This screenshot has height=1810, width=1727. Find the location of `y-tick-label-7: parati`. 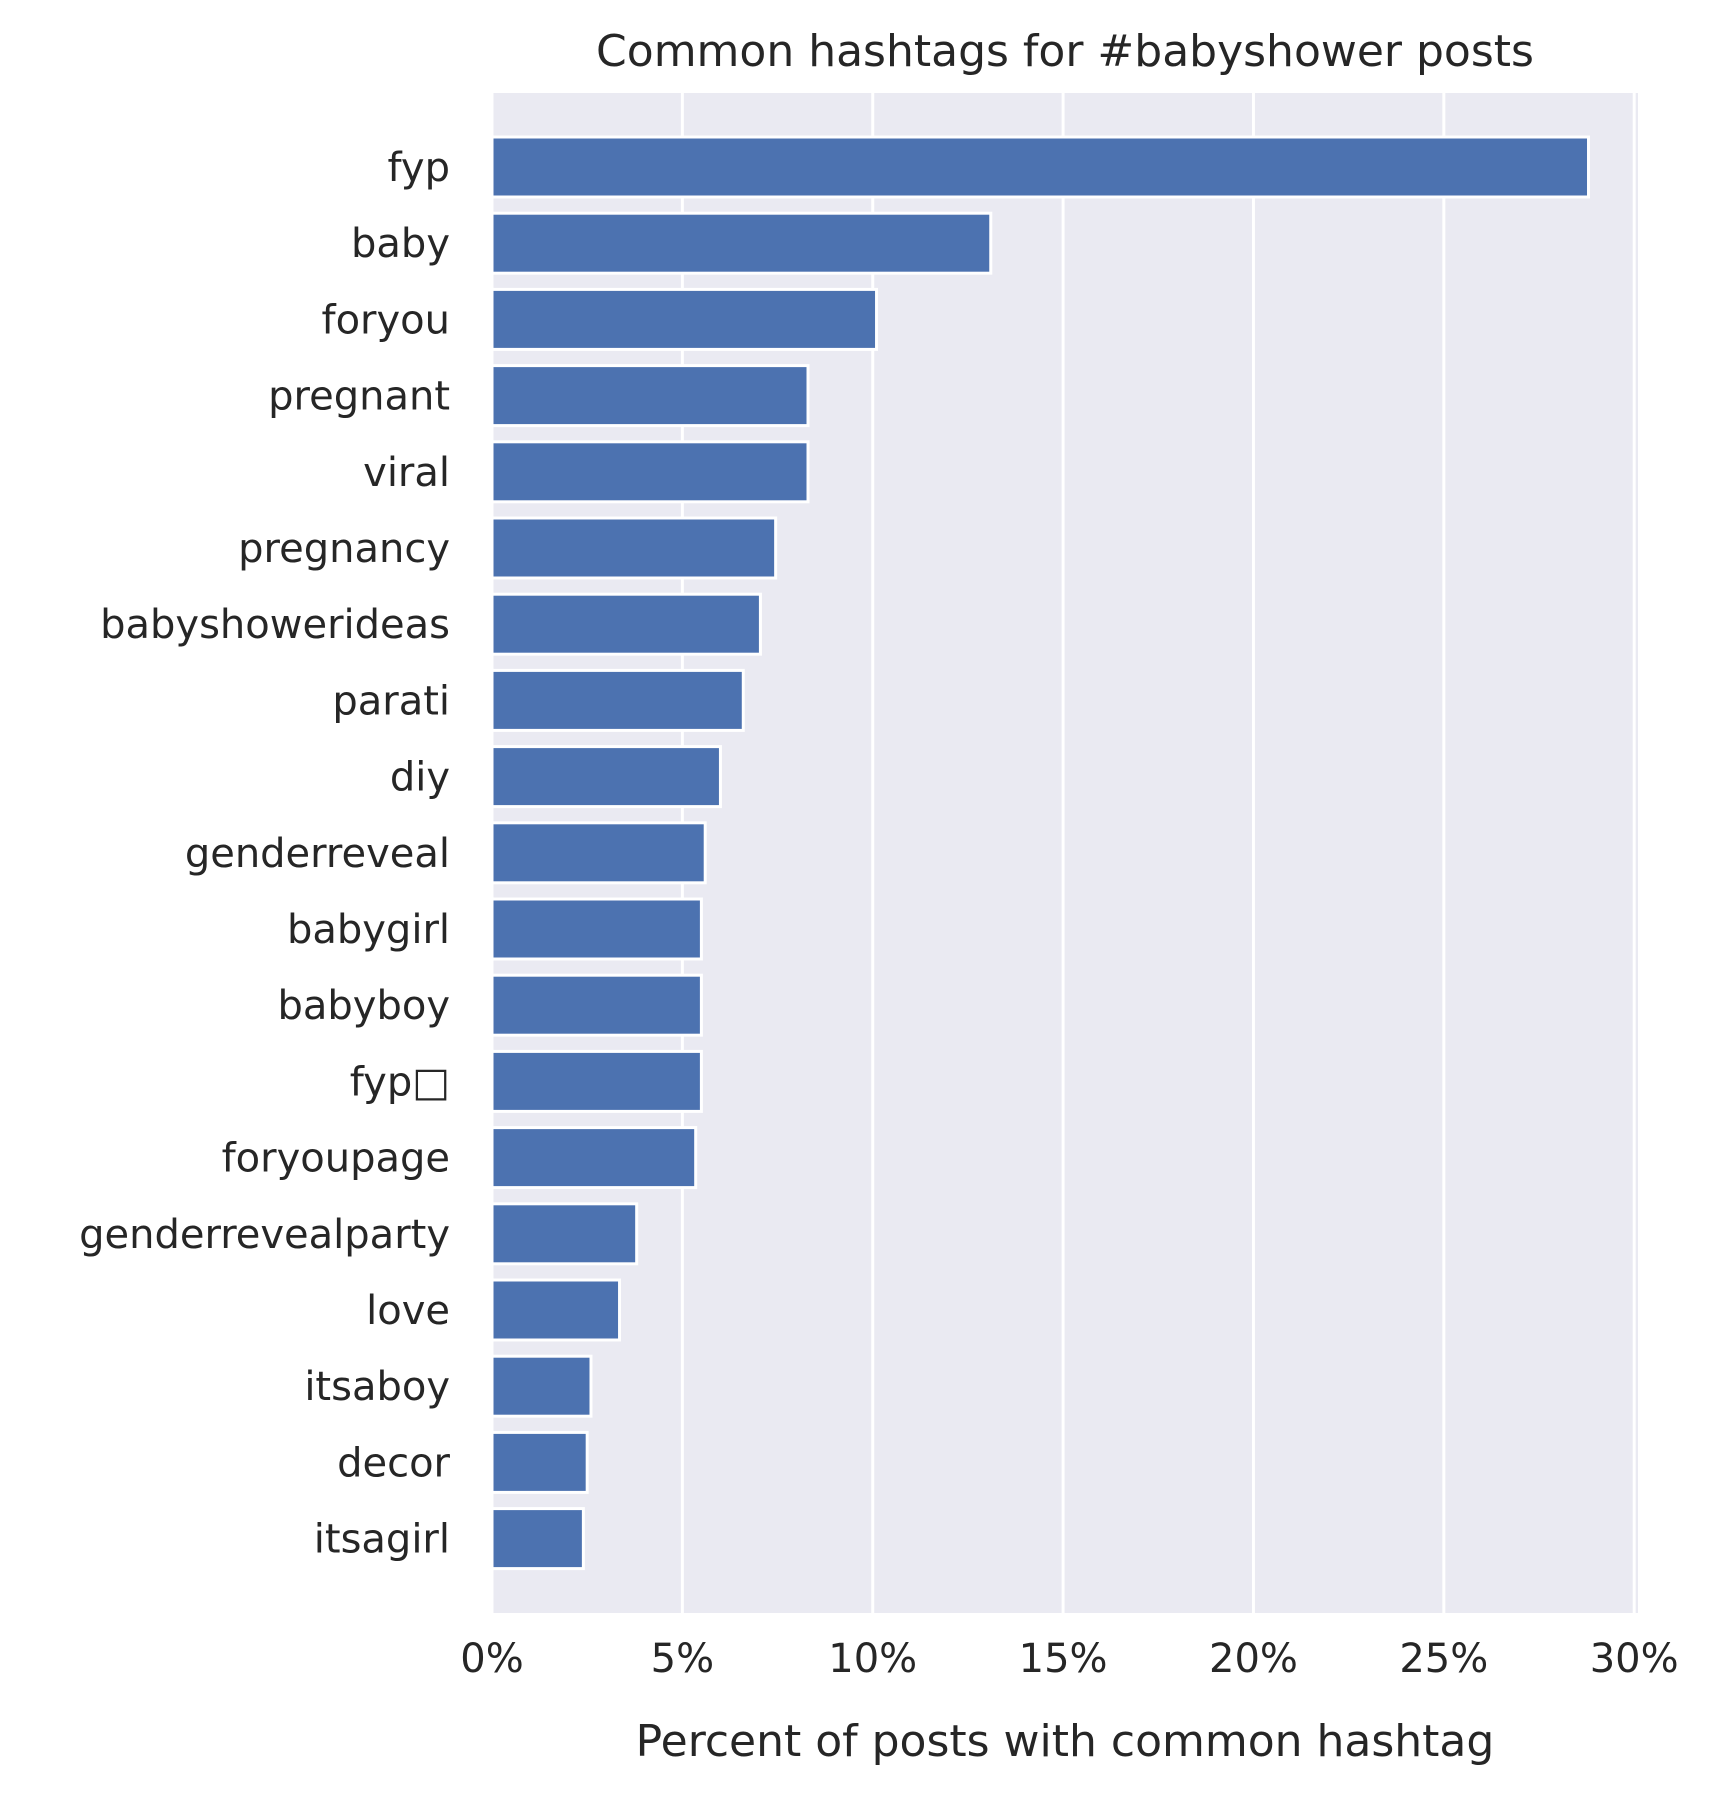

y-tick-label-7: parati is located at coordinates (391, 701).